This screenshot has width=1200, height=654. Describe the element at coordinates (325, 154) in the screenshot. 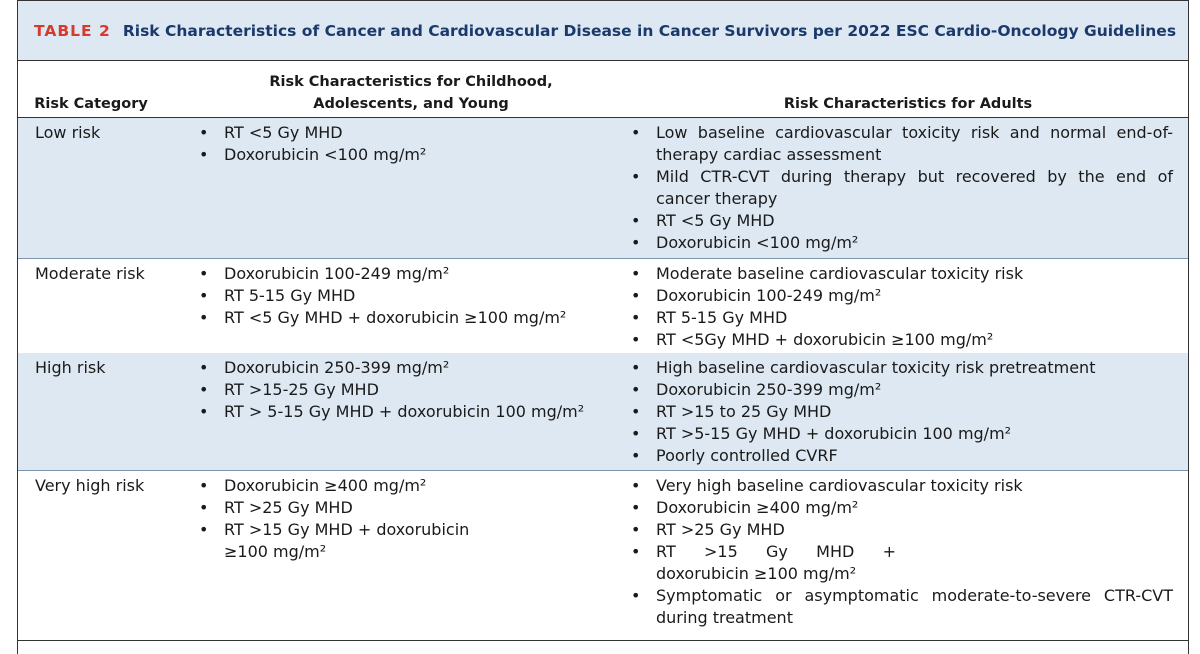

I see `list-item-text: Doxorubicin <100 mg/m²` at that location.